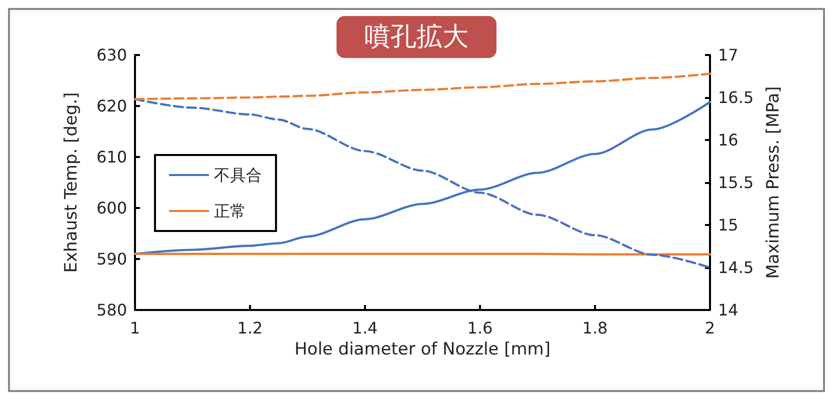  What do you see at coordinates (135, 328) in the screenshot?
I see `x-tick-label: 1` at bounding box center [135, 328].